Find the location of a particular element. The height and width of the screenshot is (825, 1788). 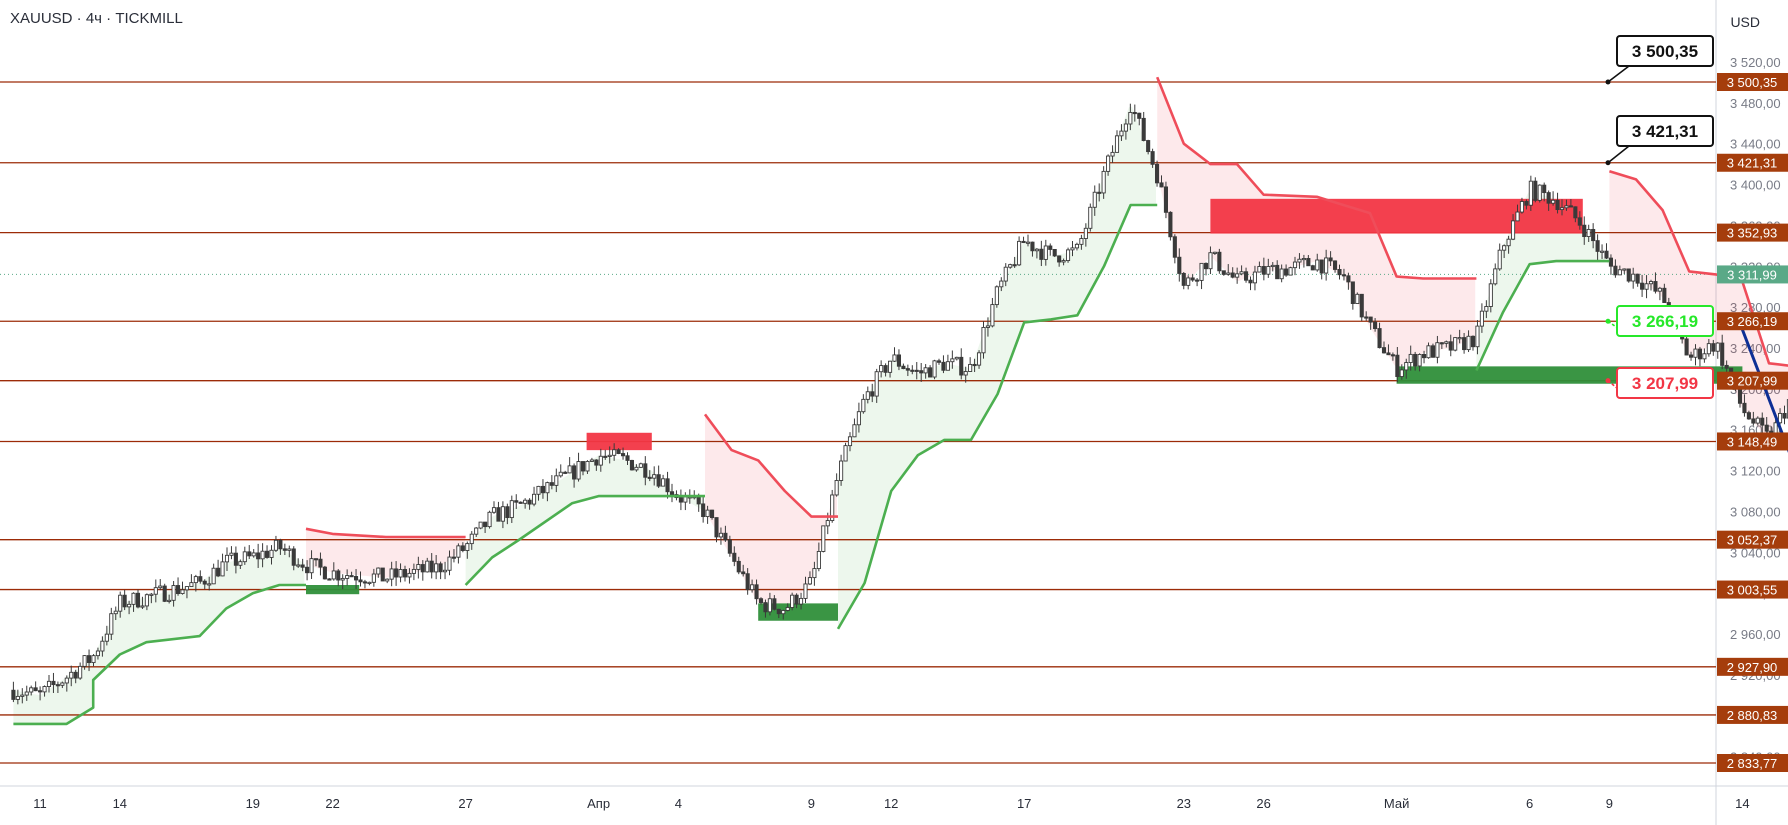

symbol-title: XAUUSD · 4ч · TICKMILL is located at coordinates (96, 18).